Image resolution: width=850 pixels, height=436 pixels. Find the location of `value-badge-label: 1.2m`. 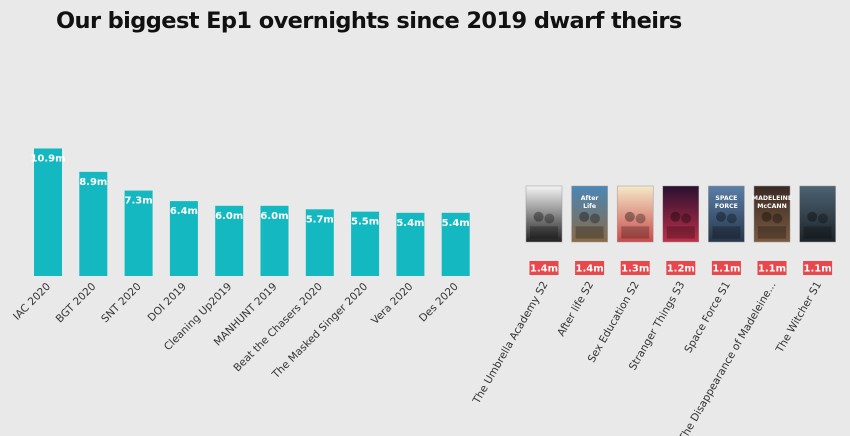

value-badge-label: 1.2m is located at coordinates (681, 269).